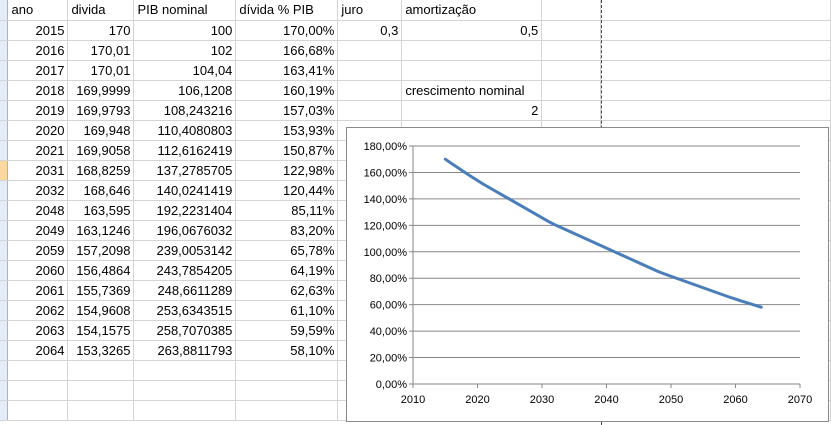  What do you see at coordinates (38, 70) in the screenshot?
I see `cell-ano: 2017` at bounding box center [38, 70].